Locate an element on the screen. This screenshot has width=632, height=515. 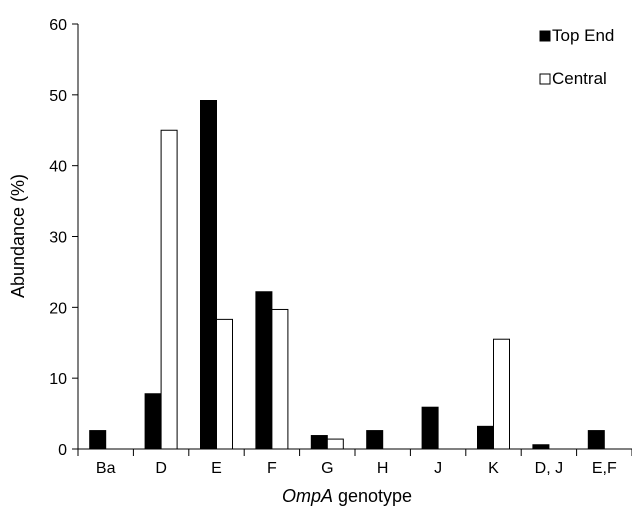
legend-swatch-top-end is located at coordinates (545, 36).